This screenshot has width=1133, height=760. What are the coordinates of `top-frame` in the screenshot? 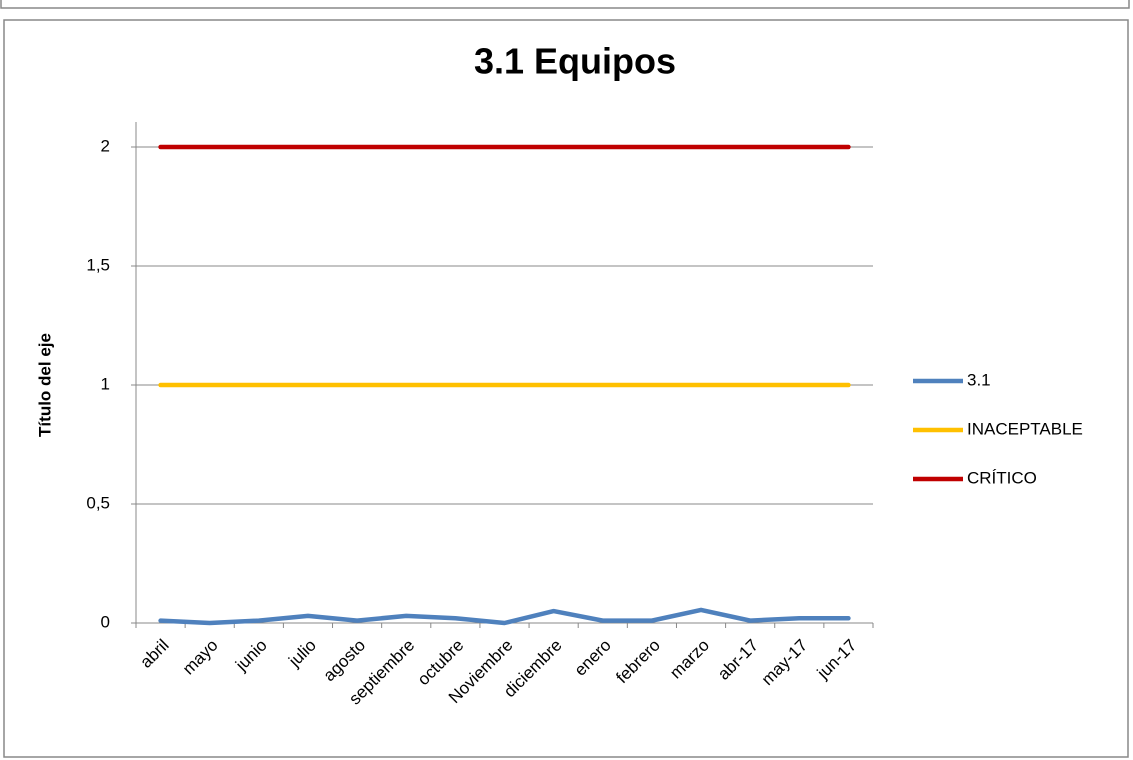 It's located at (565, 4).